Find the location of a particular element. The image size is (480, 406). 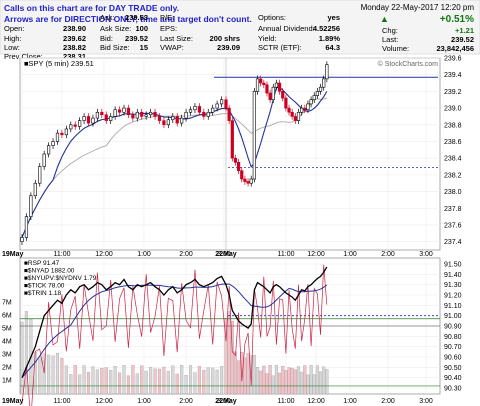

volume-bars is located at coordinates (174, 353).